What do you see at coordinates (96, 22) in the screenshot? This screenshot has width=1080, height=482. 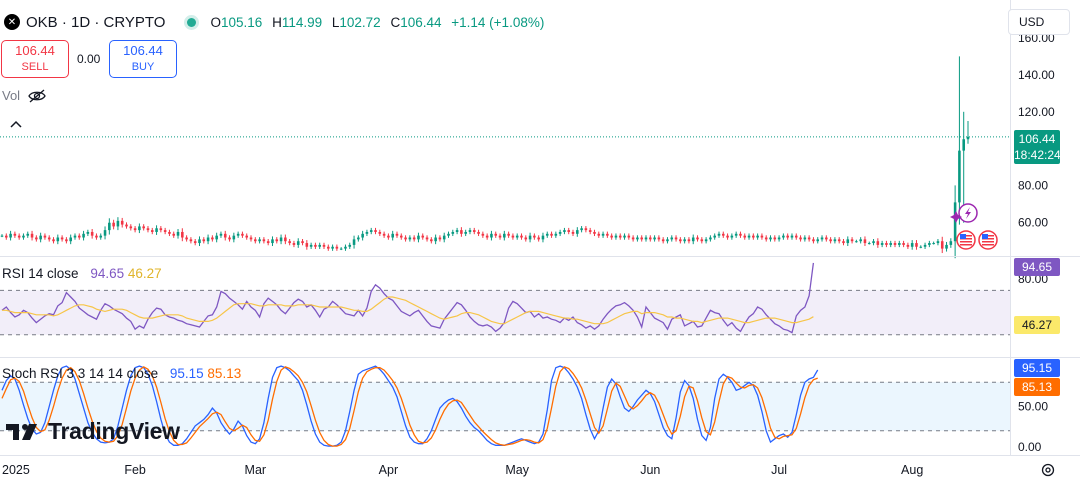 I see `symbol-title: OKB · 1D · CRYPTO` at bounding box center [96, 22].